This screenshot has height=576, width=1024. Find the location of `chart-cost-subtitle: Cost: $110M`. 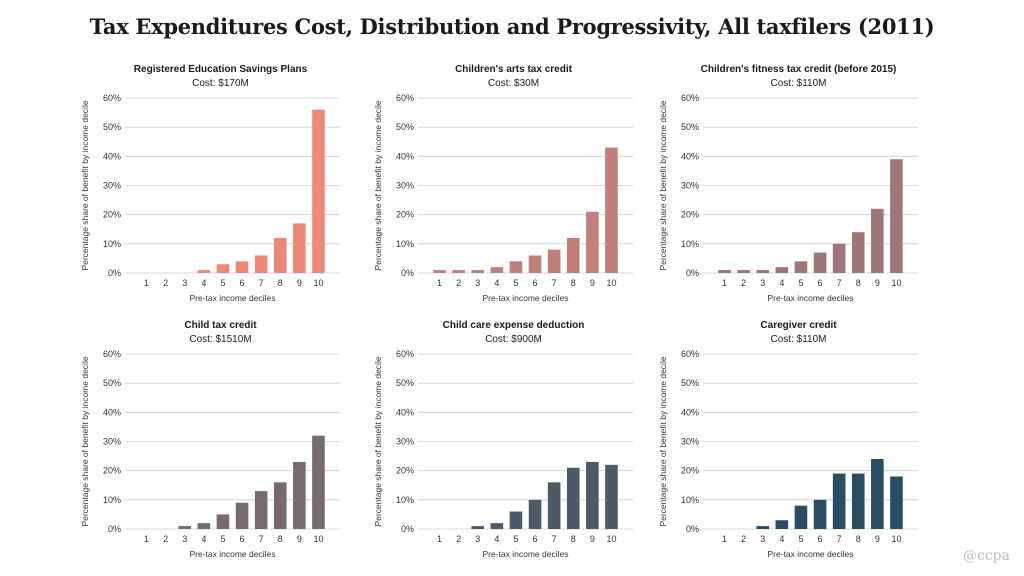

chart-cost-subtitle: Cost: $110M is located at coordinates (799, 83).